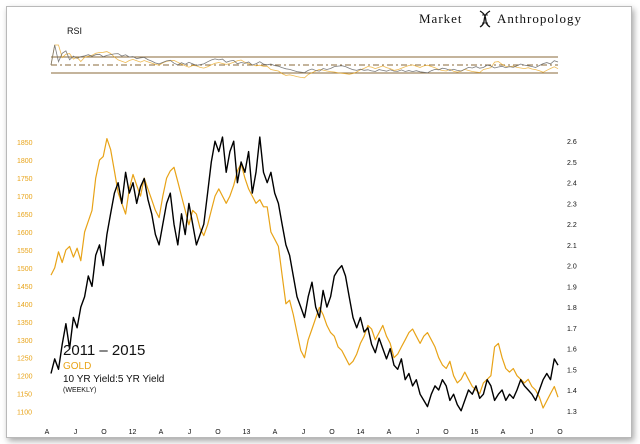 This screenshot has height=444, width=640. Describe the element at coordinates (572, 329) in the screenshot. I see `right-tick-label: 1.7` at that location.